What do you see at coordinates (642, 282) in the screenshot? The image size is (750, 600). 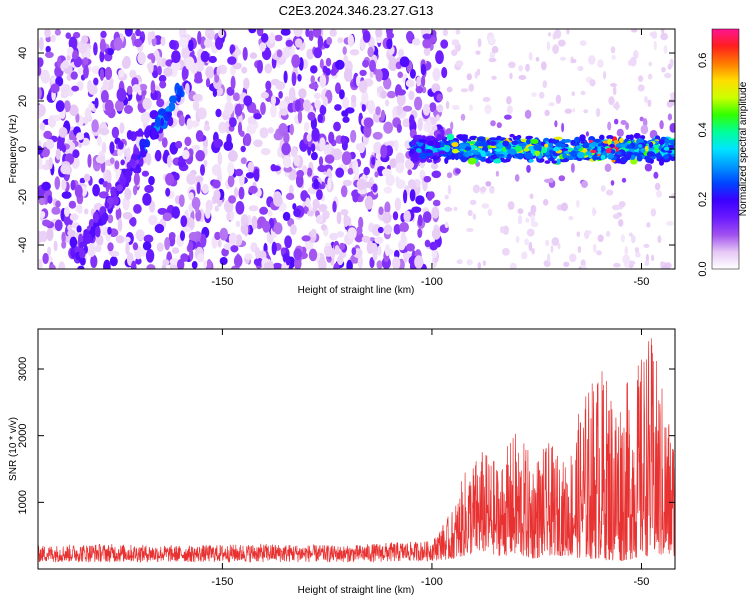 I see `spectrogram-x-tick-label: -50` at bounding box center [642, 282].